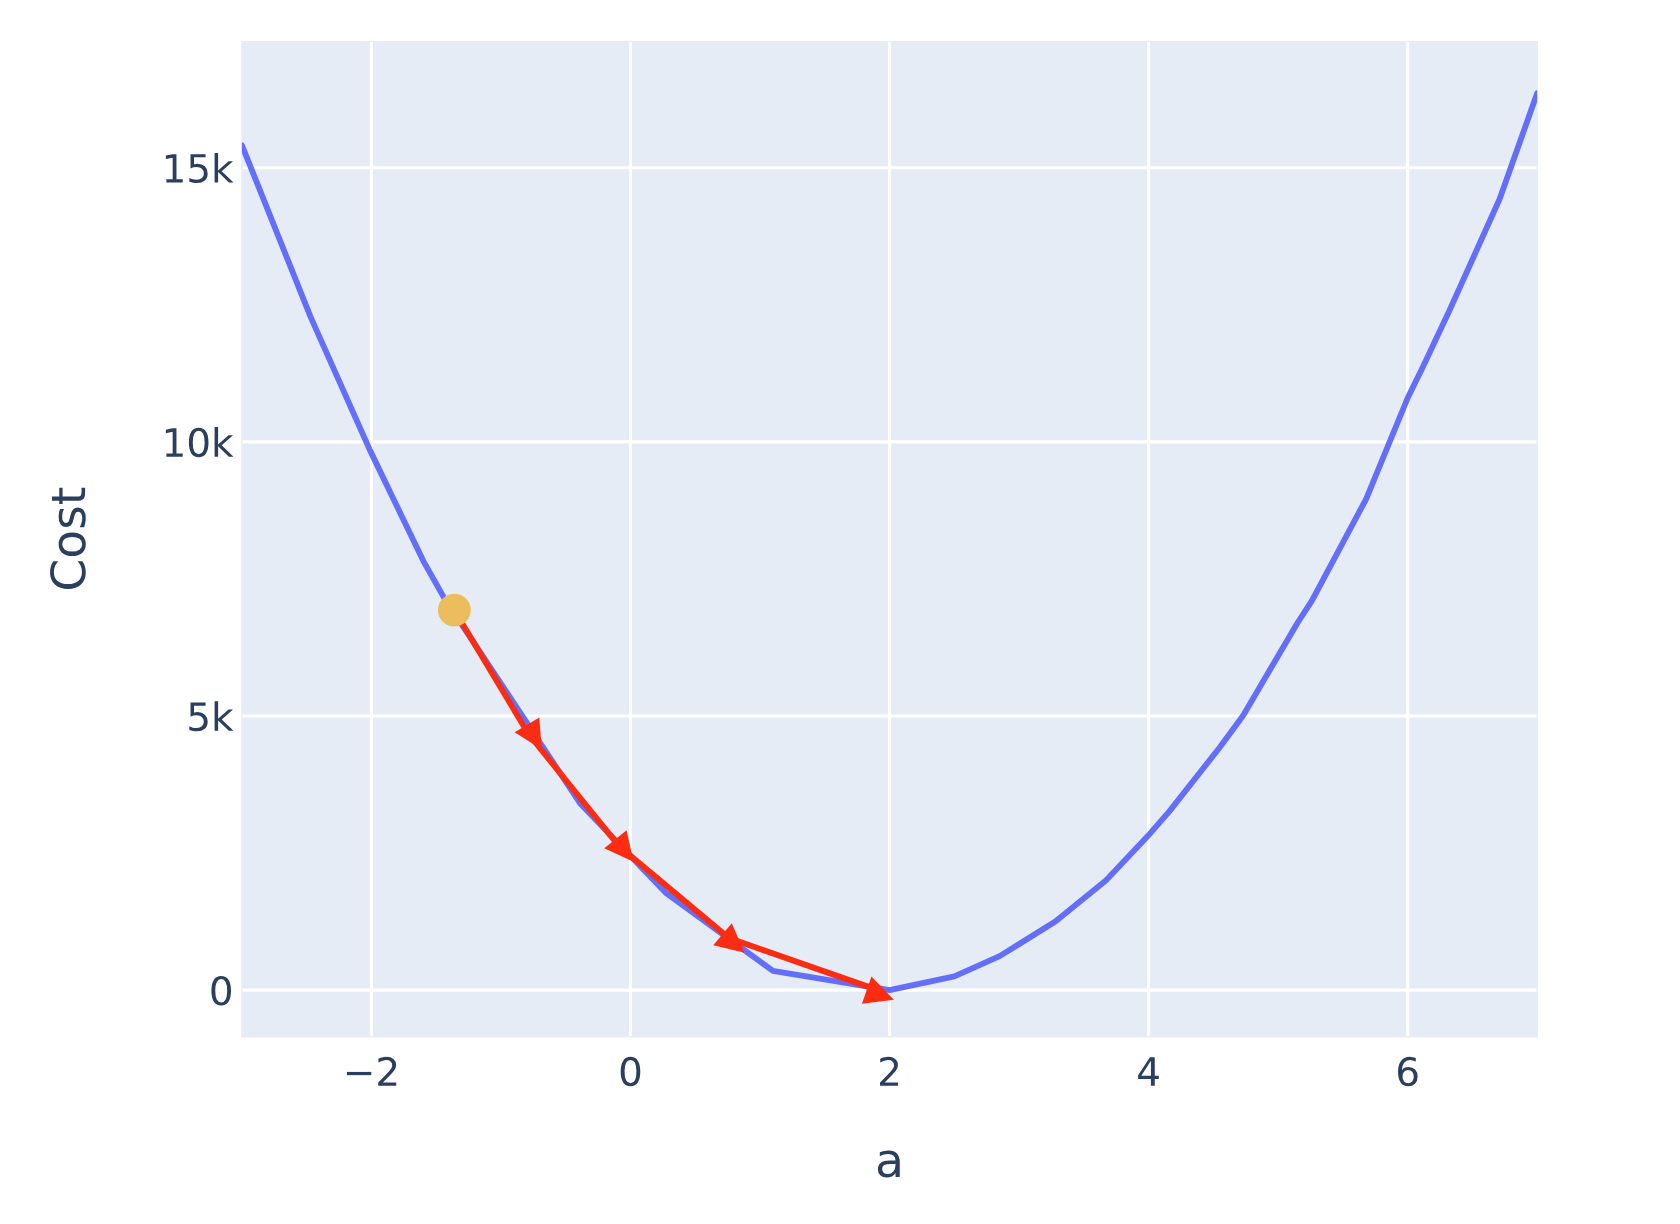  Describe the element at coordinates (1408, 1071) in the screenshot. I see `x-tick-label: 6` at that location.